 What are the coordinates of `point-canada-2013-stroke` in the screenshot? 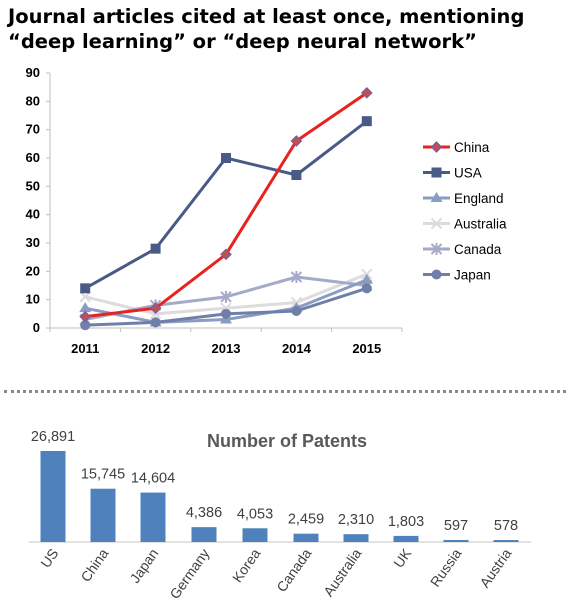 It's located at (226, 296).